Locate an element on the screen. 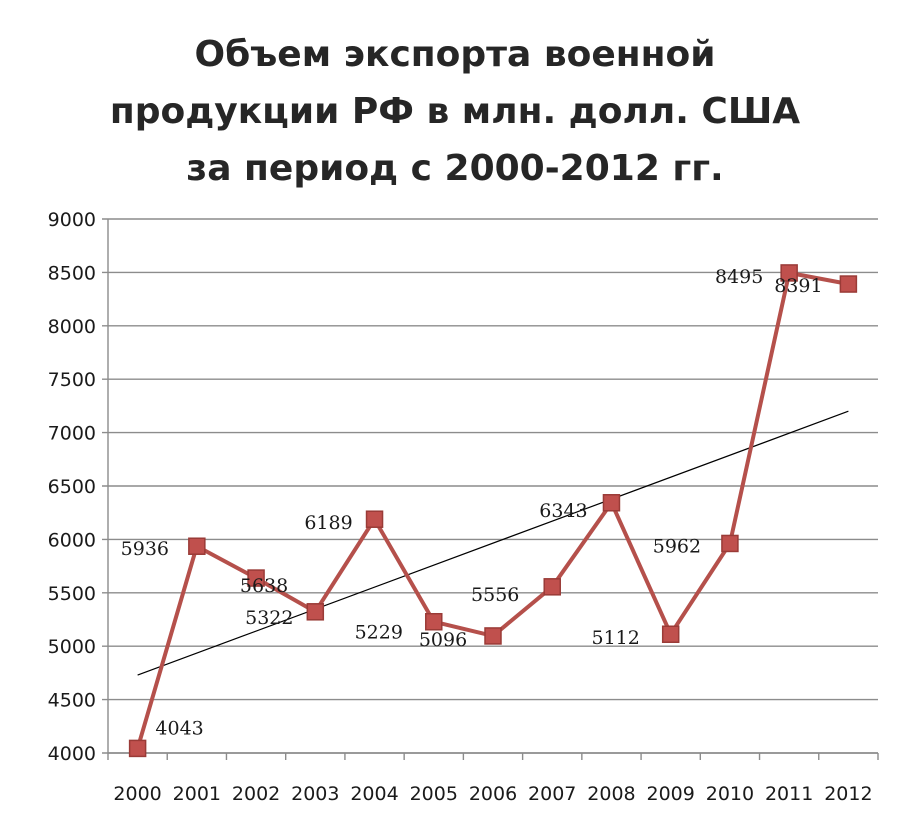 The image size is (910, 838). y-tick-label: 9000 is located at coordinates (72, 220).